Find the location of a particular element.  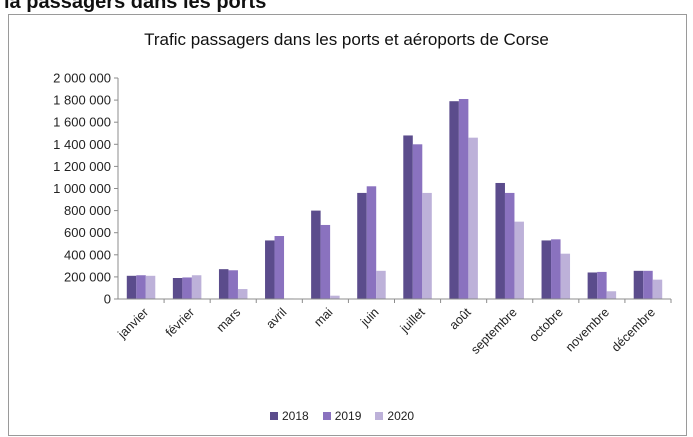

bar-2020-juin is located at coordinates (381, 284).